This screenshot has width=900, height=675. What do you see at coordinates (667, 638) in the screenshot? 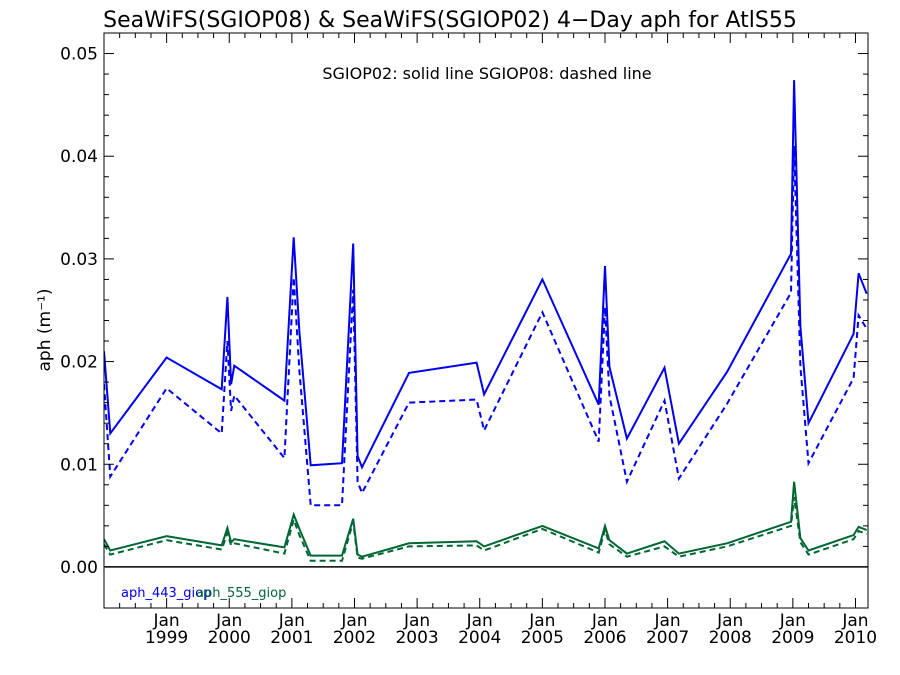
I see `x-tick-year-label: 2007` at bounding box center [667, 638].